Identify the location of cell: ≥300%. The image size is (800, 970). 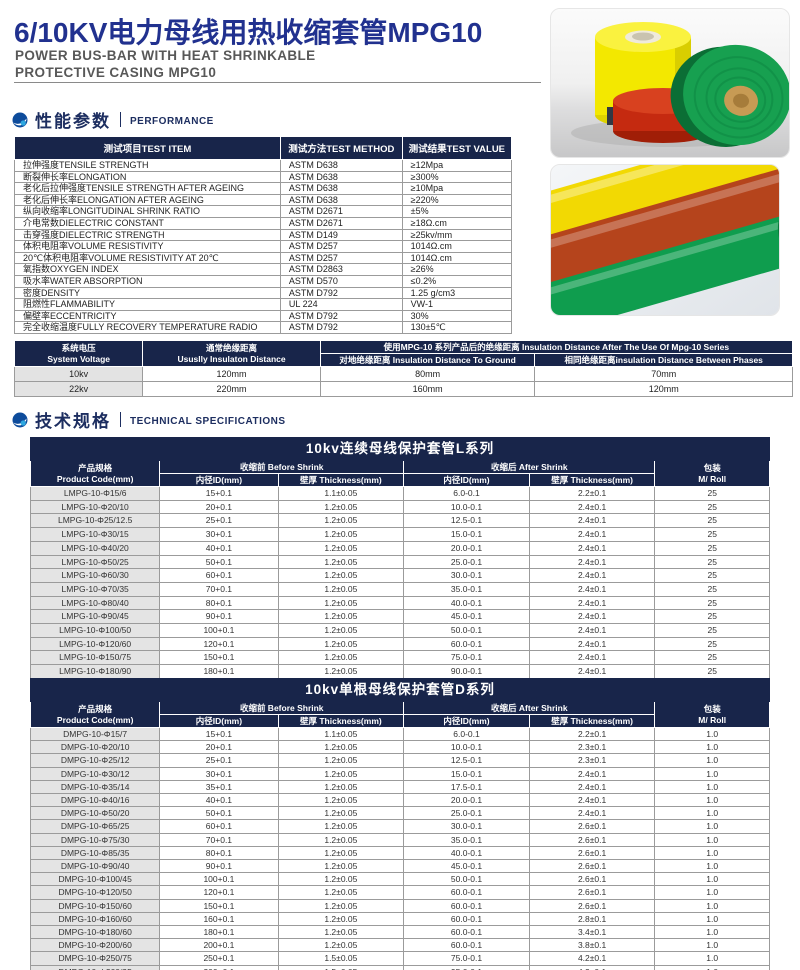
(457, 177).